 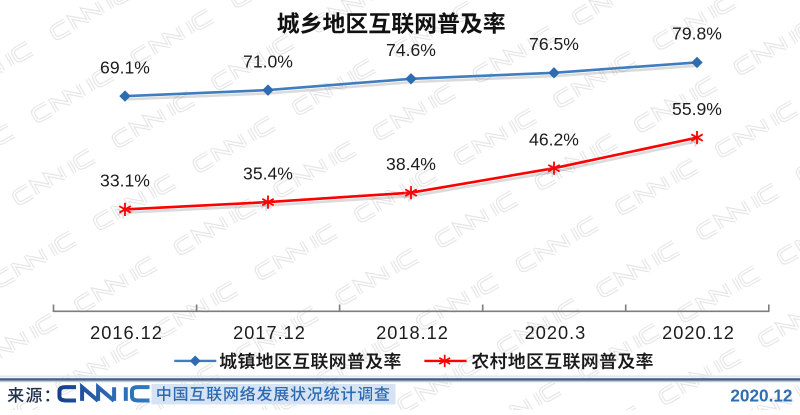 What do you see at coordinates (126, 333) in the screenshot?
I see `svg-text: 2016.12` at bounding box center [126, 333].